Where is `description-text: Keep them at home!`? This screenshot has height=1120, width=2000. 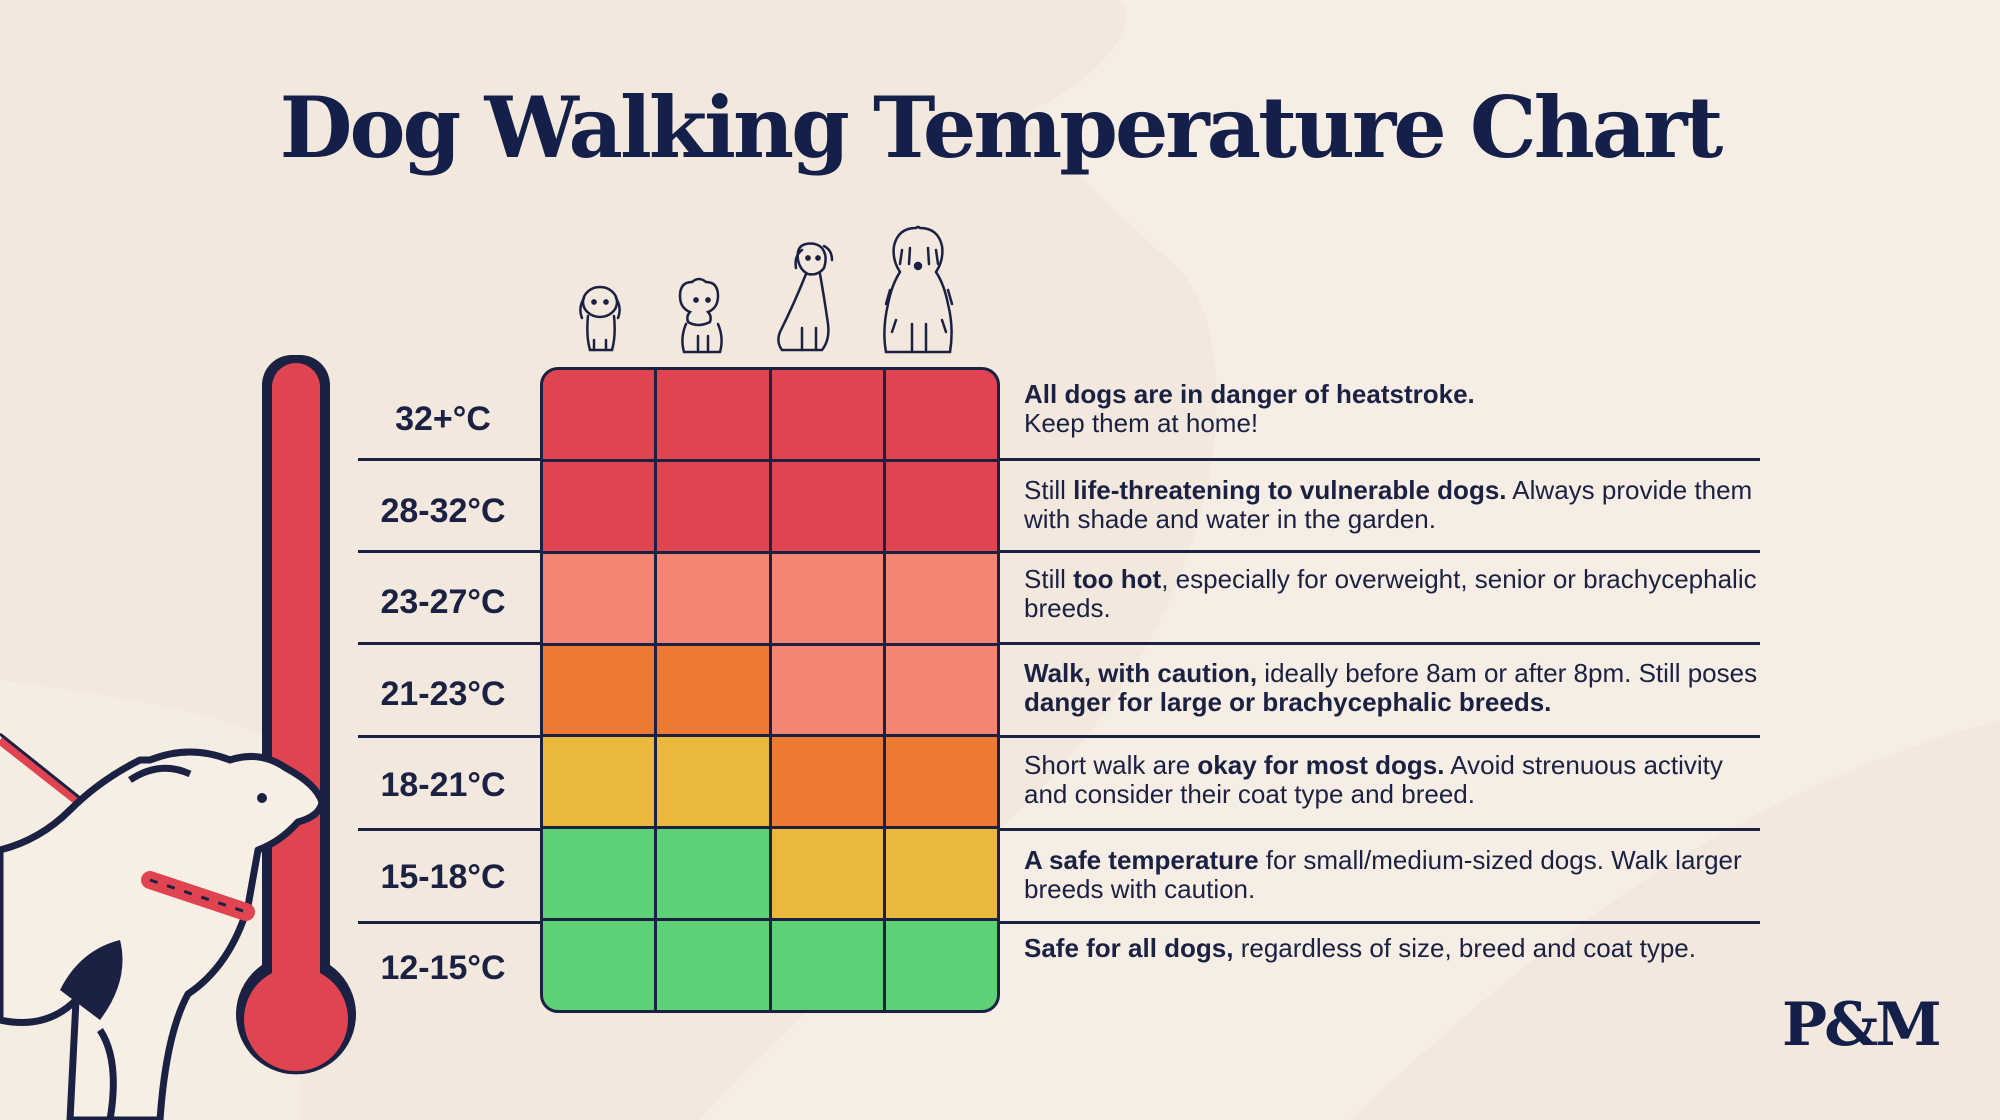 description-text: Keep them at home! is located at coordinates (1141, 423).